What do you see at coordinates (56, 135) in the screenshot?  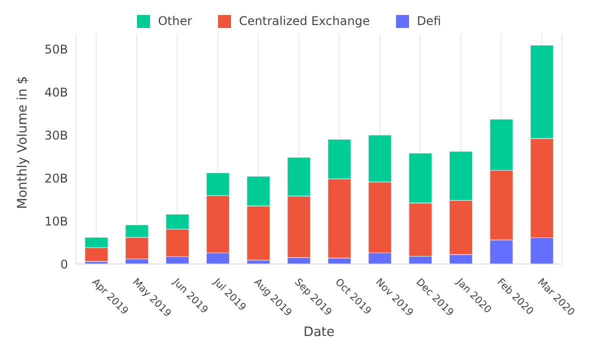 I see `y-tick-label: 30B` at bounding box center [56, 135].